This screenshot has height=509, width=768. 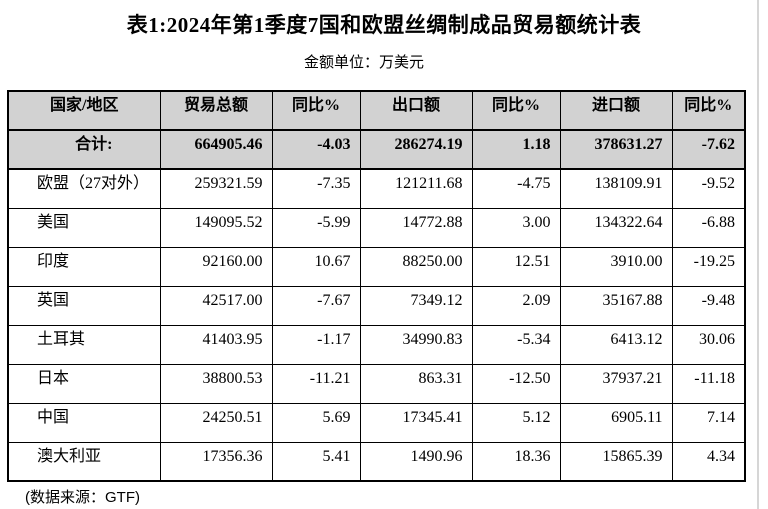 I want to click on table-row: 澳大利亚 17356.36 5.41 1490.96 18.36 15865.39 4.34, so click(x=376, y=461).